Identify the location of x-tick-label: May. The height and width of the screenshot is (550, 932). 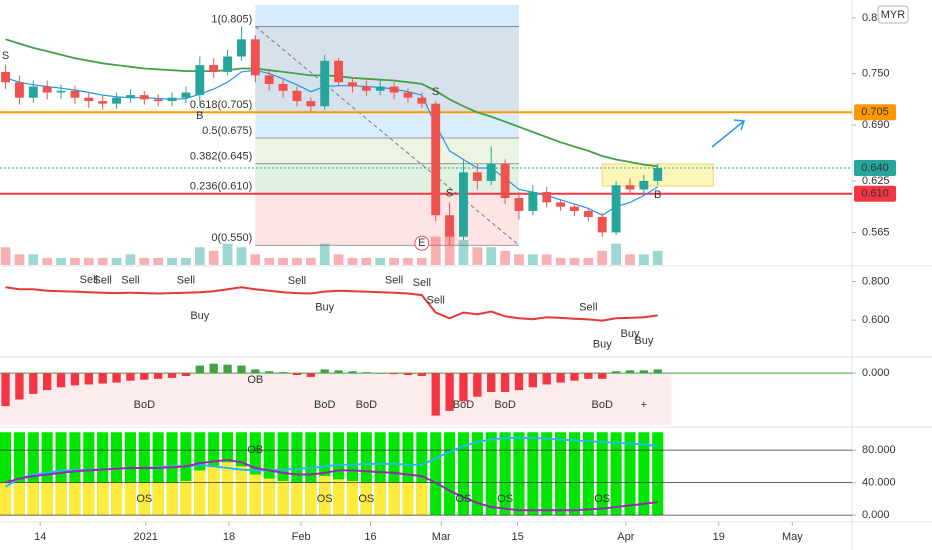
(792, 537).